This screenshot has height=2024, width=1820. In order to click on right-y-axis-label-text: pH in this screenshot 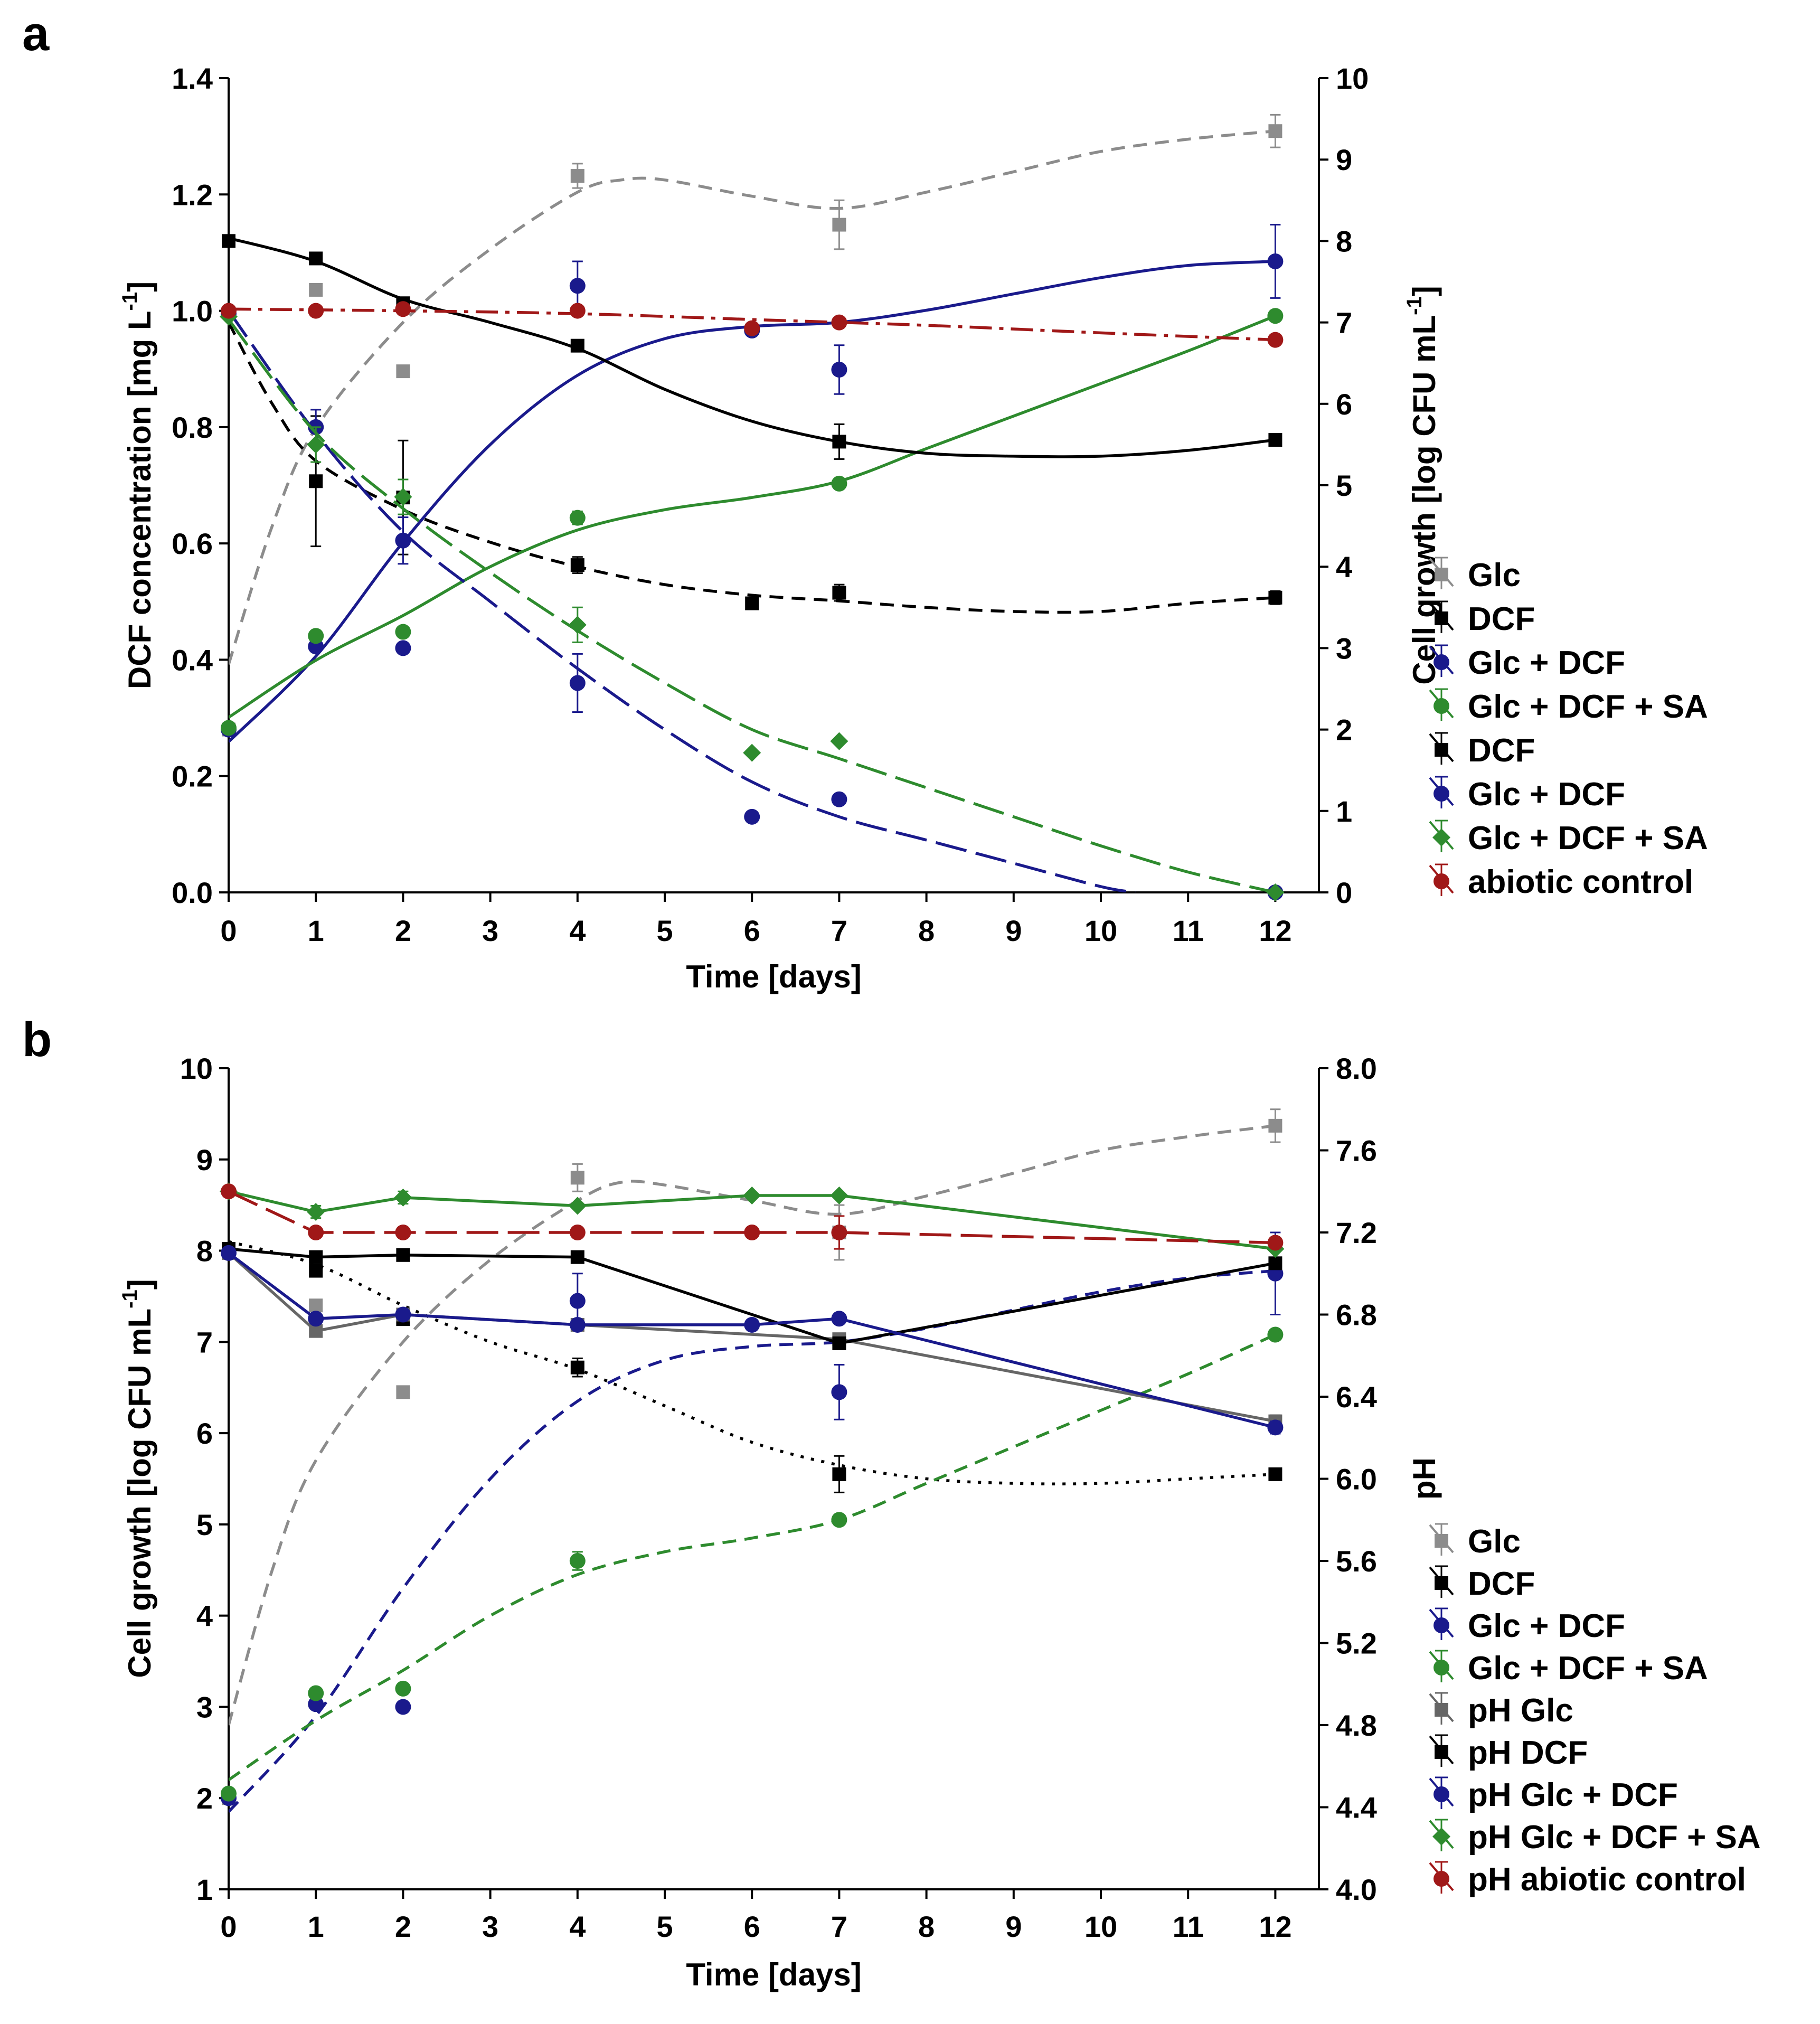, I will do `click(1424, 1478)`.